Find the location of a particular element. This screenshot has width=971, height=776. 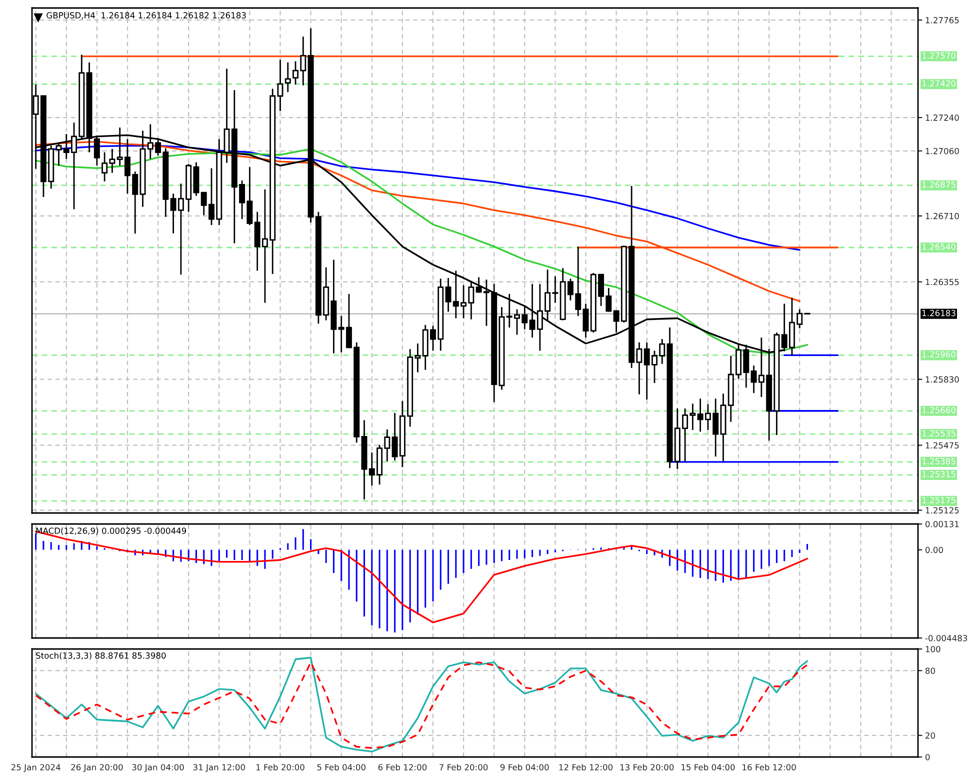

y-tick-label: 100 is located at coordinates (933, 649).